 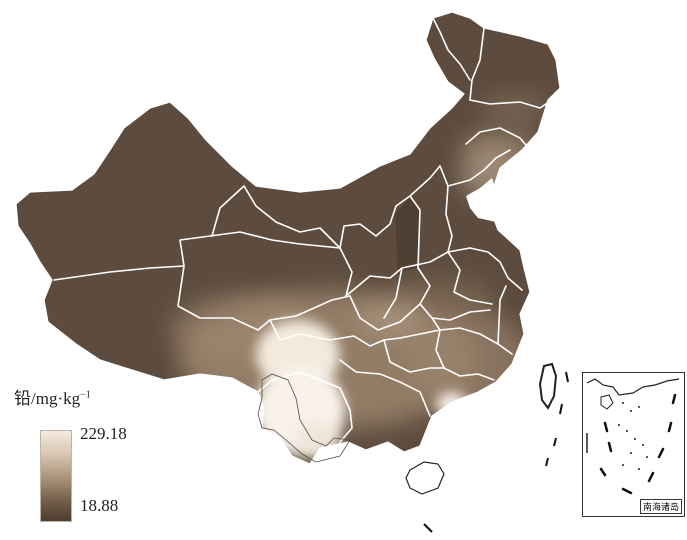 I want to click on inset-map, so click(x=633, y=436).